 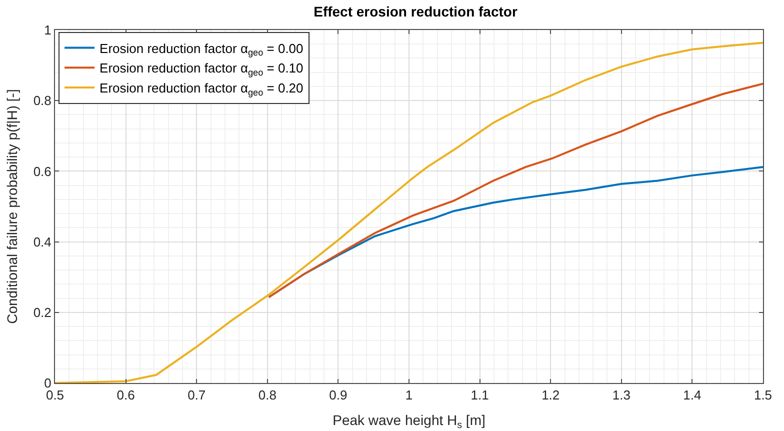 I want to click on y-tick-label: 0.4, so click(x=42, y=242).